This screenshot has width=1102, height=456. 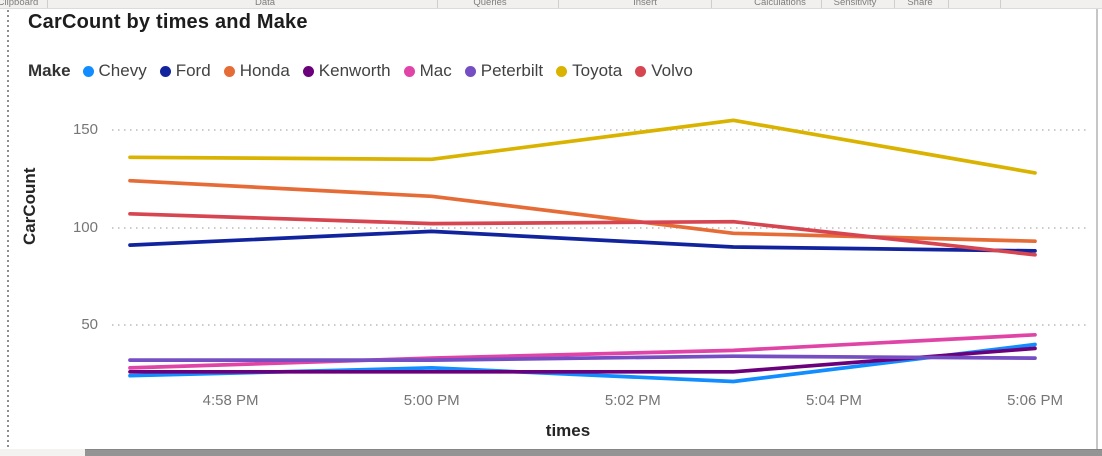 What do you see at coordinates (1097, 229) in the screenshot?
I see `pane-right-edge` at bounding box center [1097, 229].